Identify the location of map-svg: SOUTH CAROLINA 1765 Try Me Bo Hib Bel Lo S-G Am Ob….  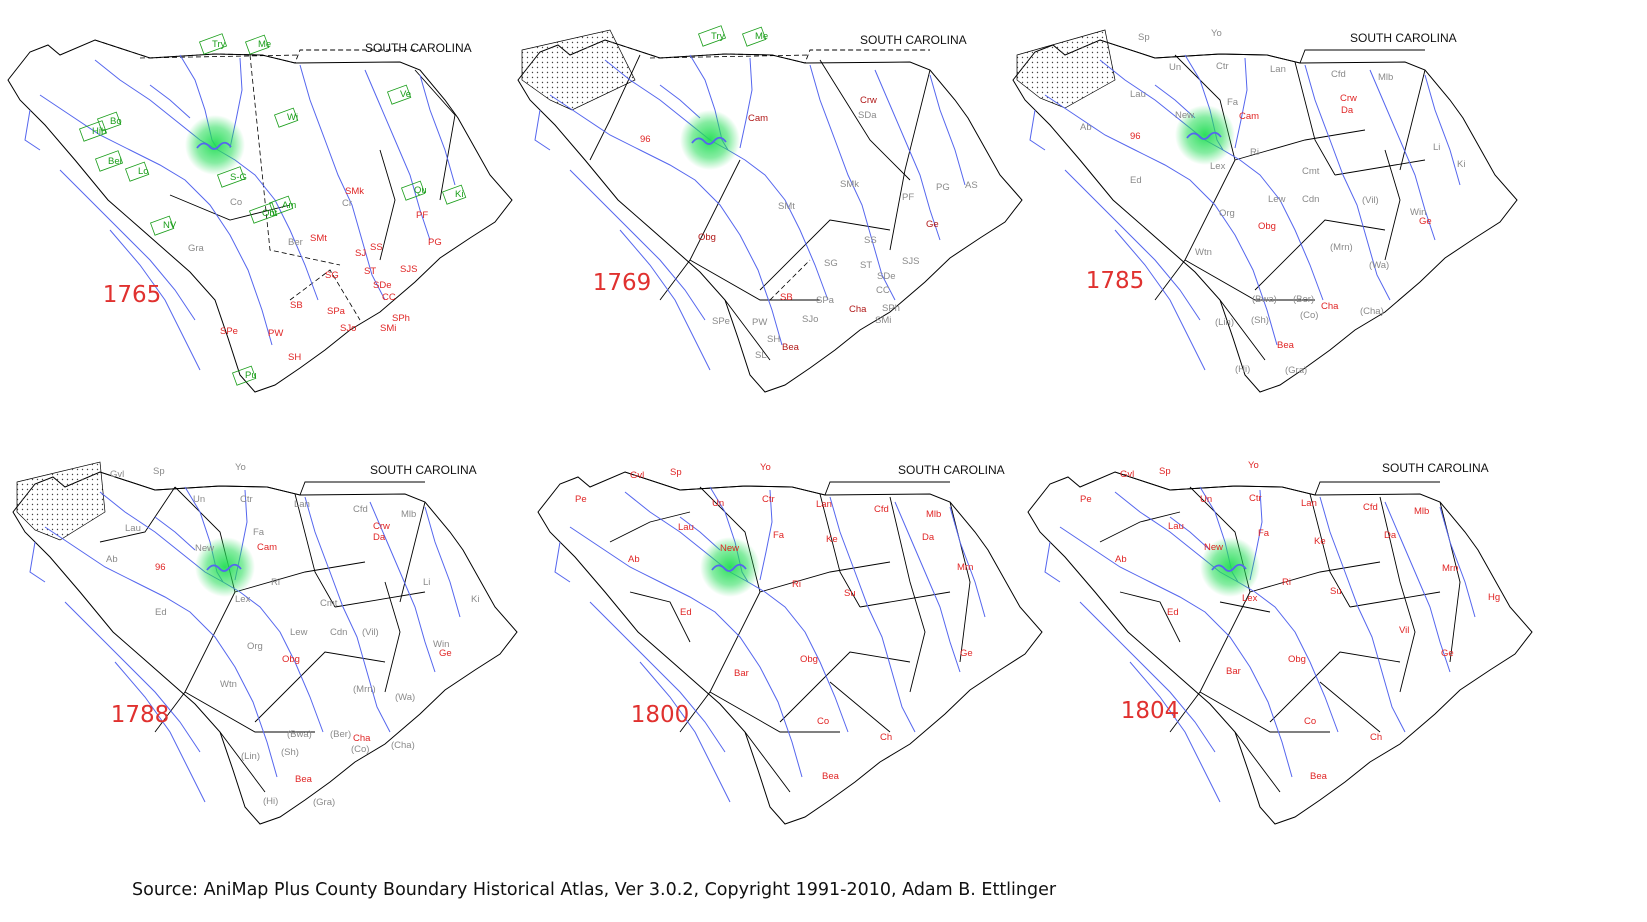
(260, 213).